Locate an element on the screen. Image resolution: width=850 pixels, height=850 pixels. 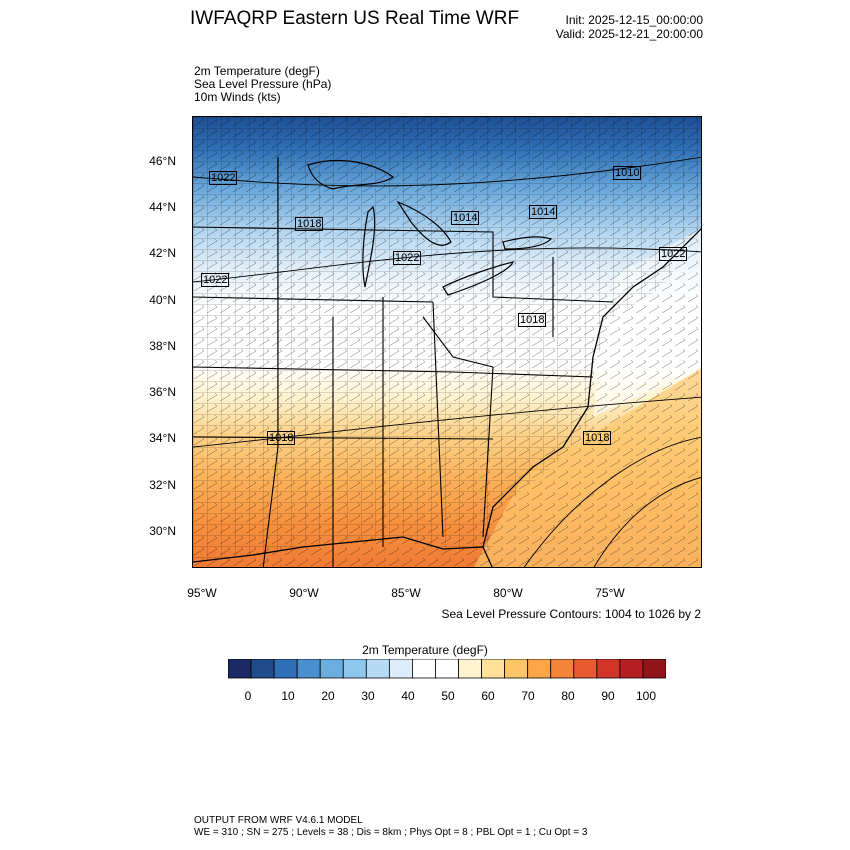
coastline is located at coordinates (591, 397).